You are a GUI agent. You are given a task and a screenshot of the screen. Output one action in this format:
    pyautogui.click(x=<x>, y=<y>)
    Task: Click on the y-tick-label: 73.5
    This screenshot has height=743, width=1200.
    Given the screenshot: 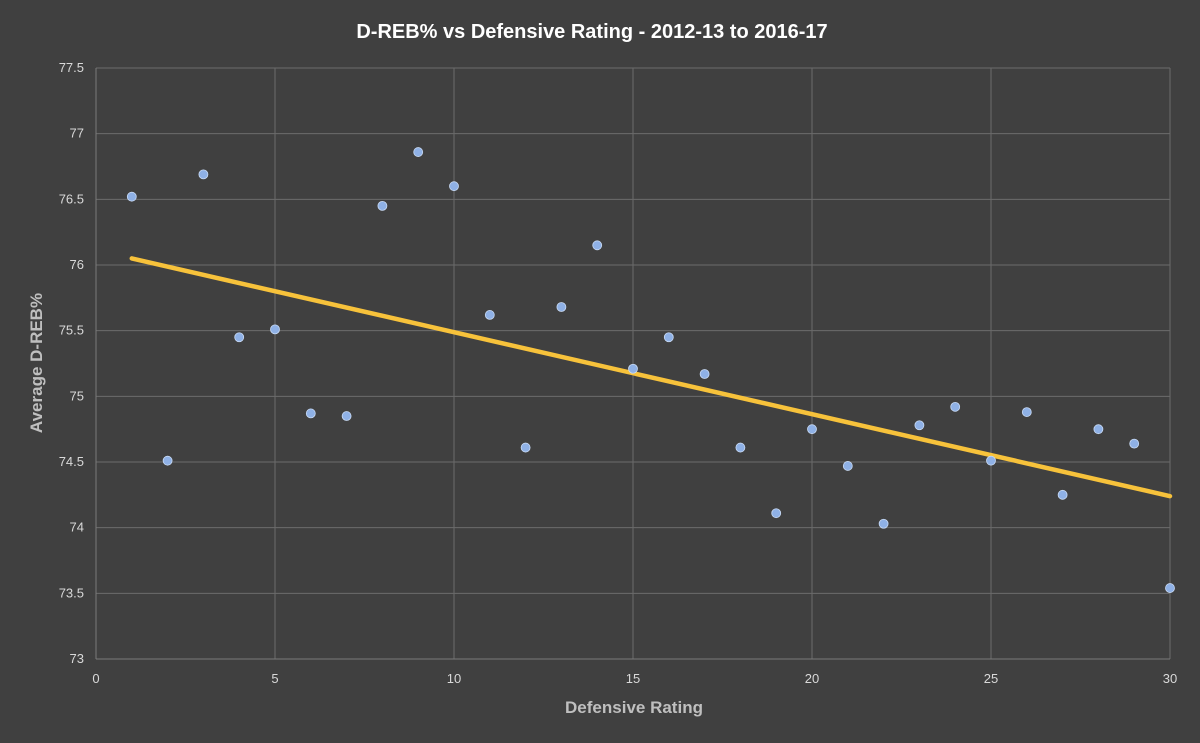 What is the action you would take?
    pyautogui.click(x=71, y=592)
    